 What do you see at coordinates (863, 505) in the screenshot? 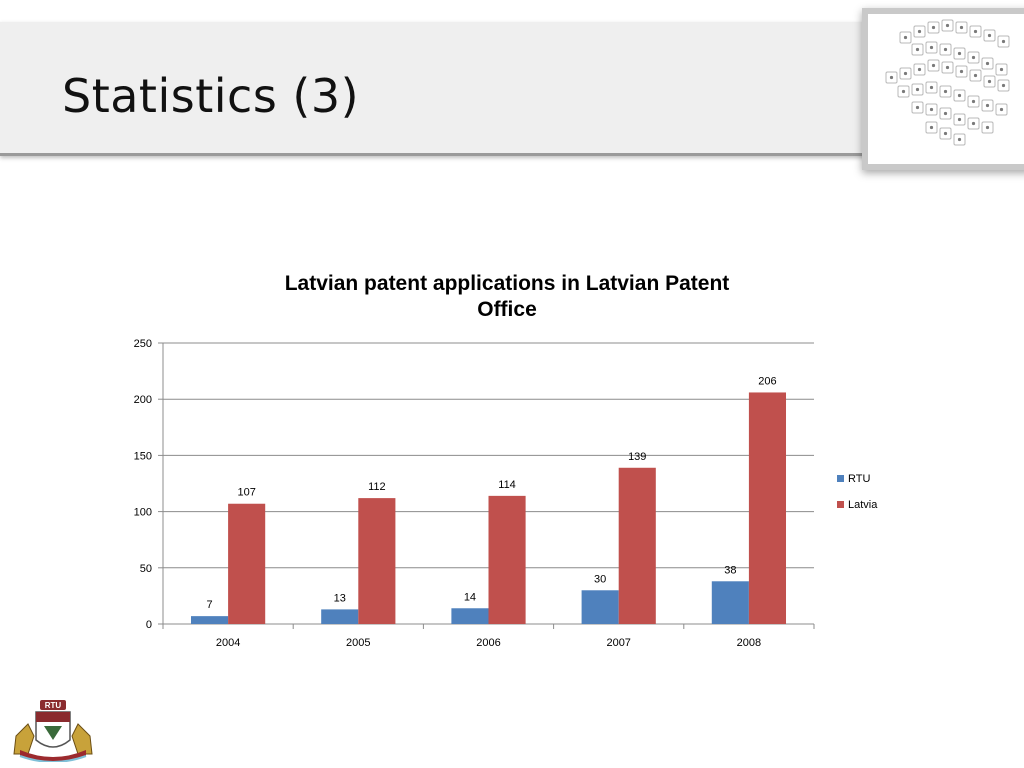
I see `legend-label-latvia: Latvia` at bounding box center [863, 505].